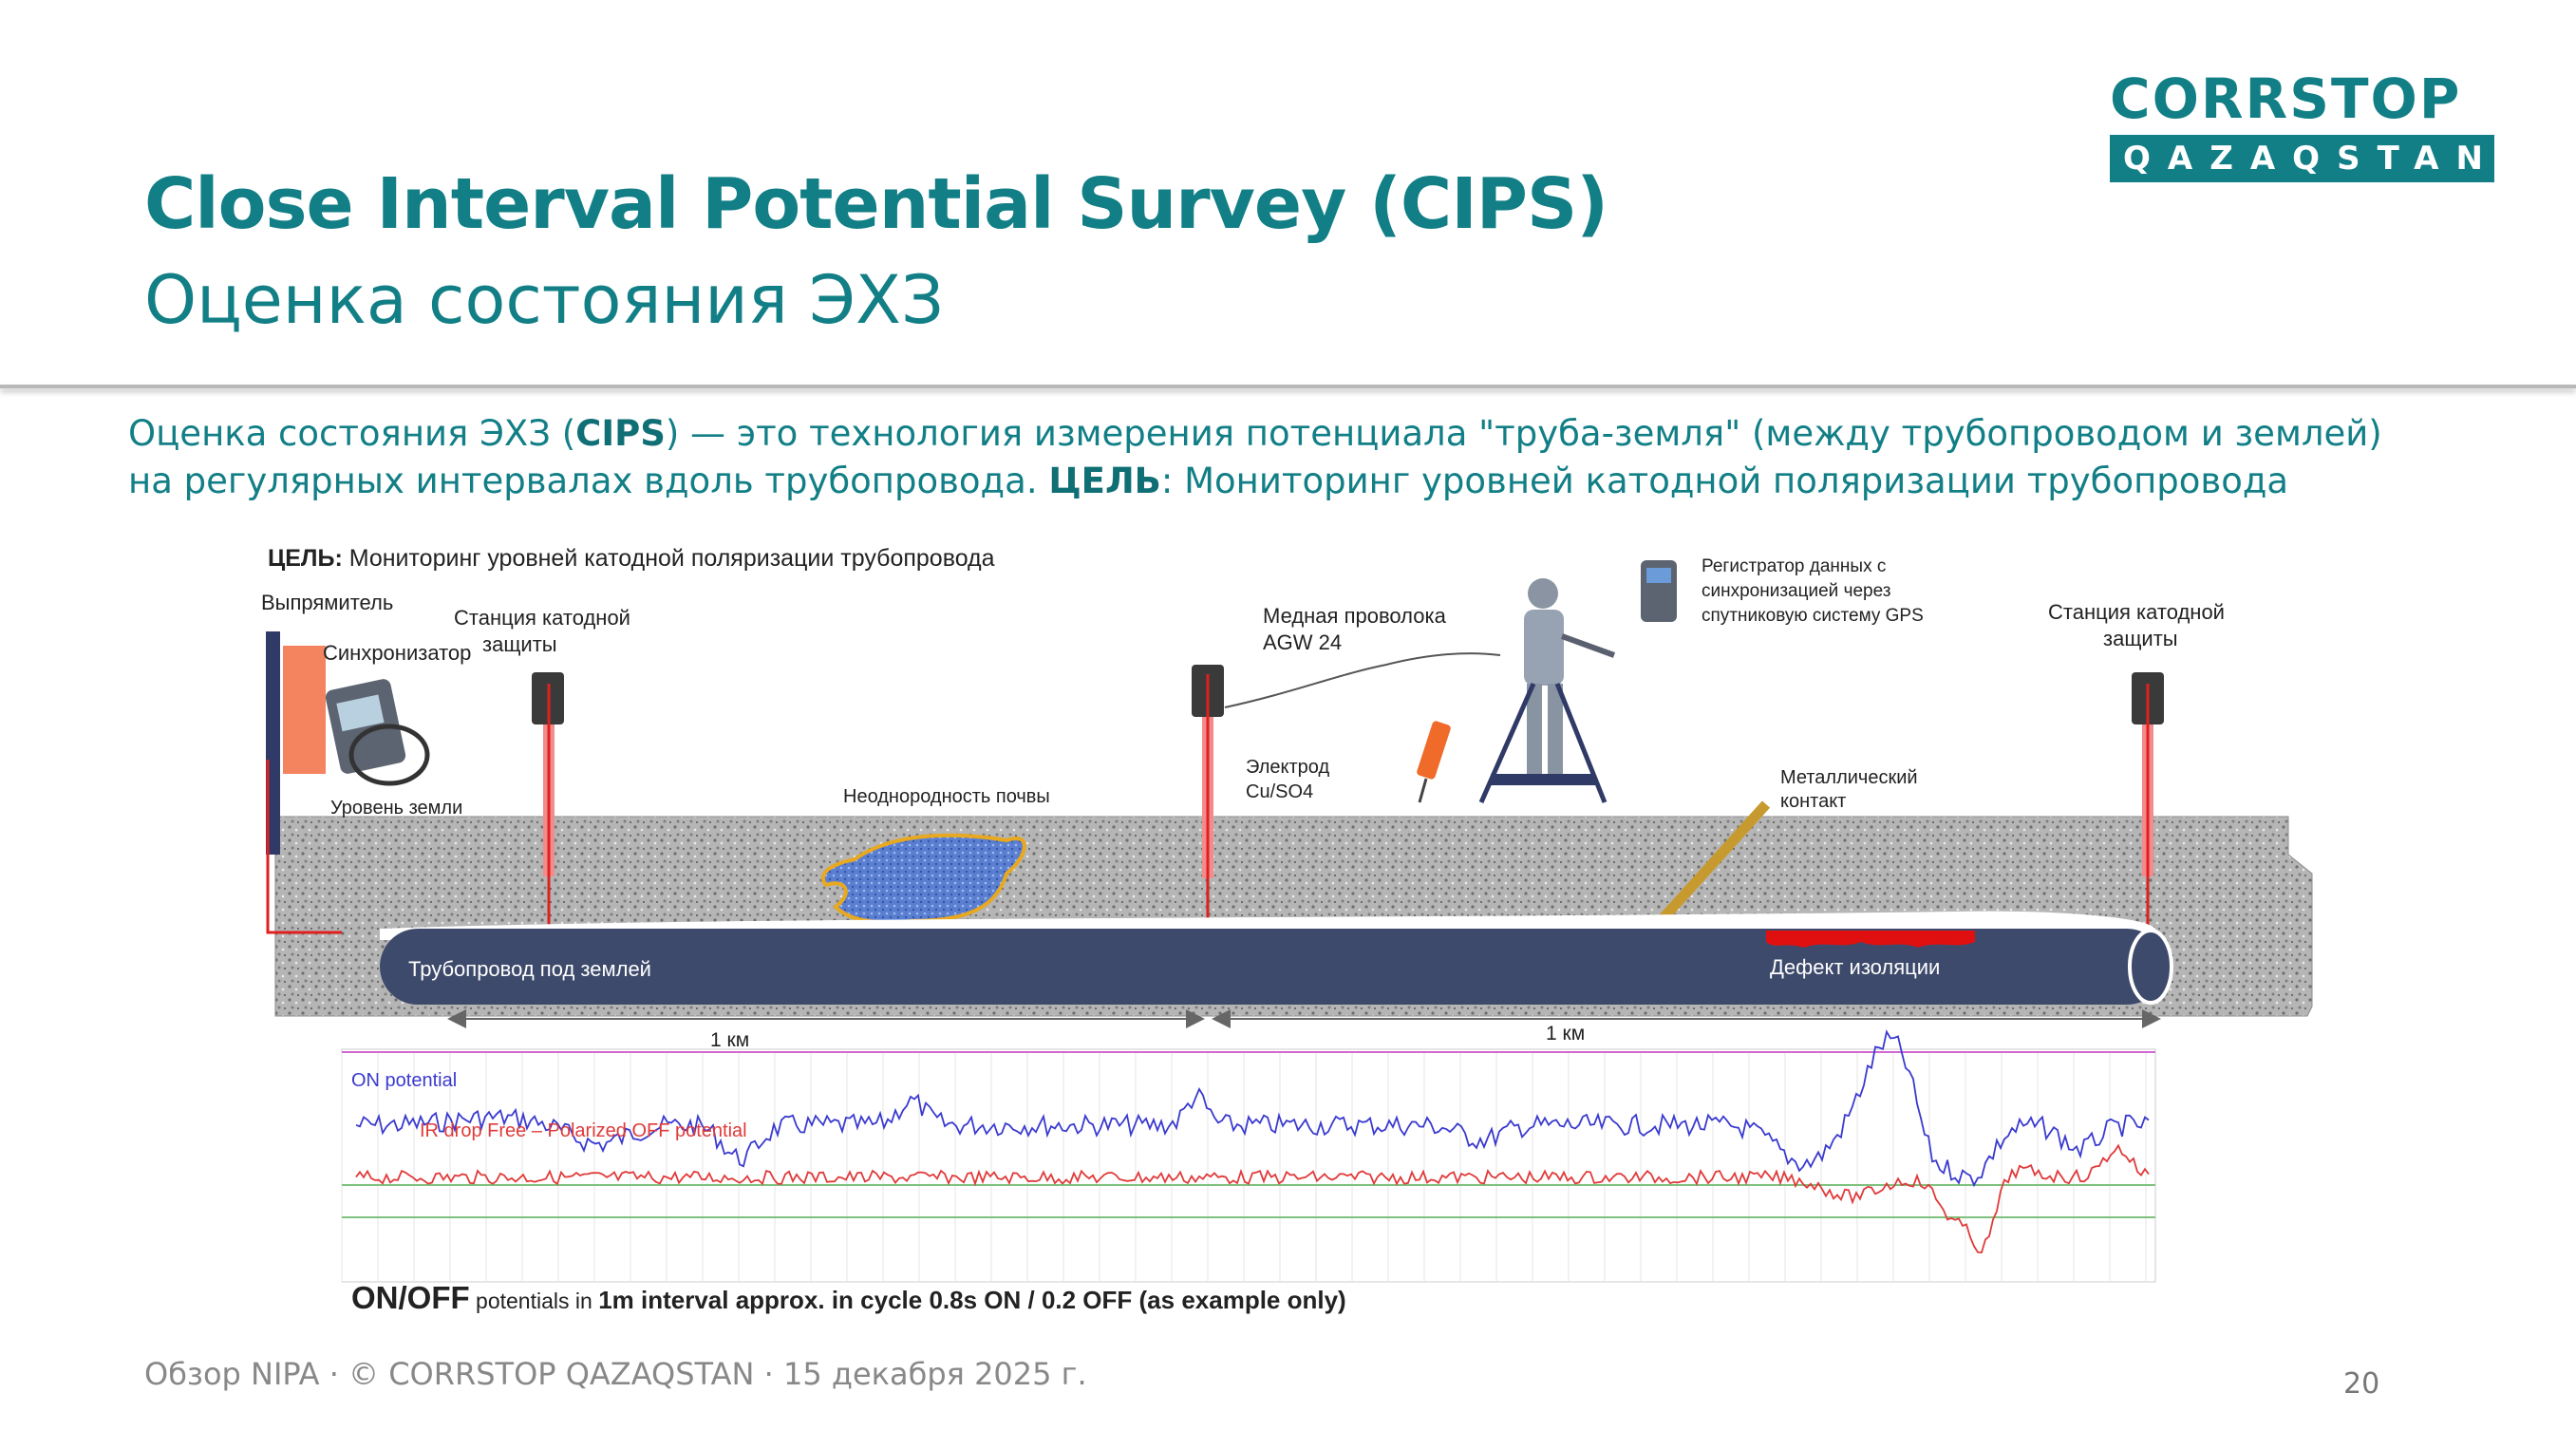 This screenshot has width=2576, height=1449. Describe the element at coordinates (1794, 566) in the screenshot. I see `logger-label: Регистратор данных с` at that location.